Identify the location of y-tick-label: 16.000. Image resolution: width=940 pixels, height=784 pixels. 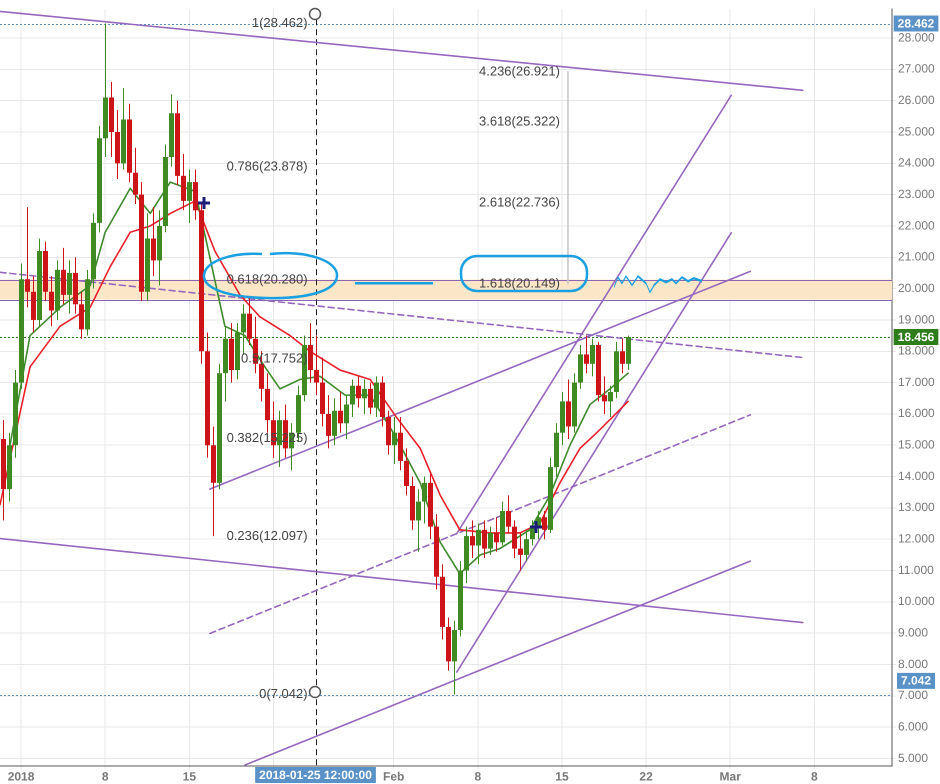
(917, 413).